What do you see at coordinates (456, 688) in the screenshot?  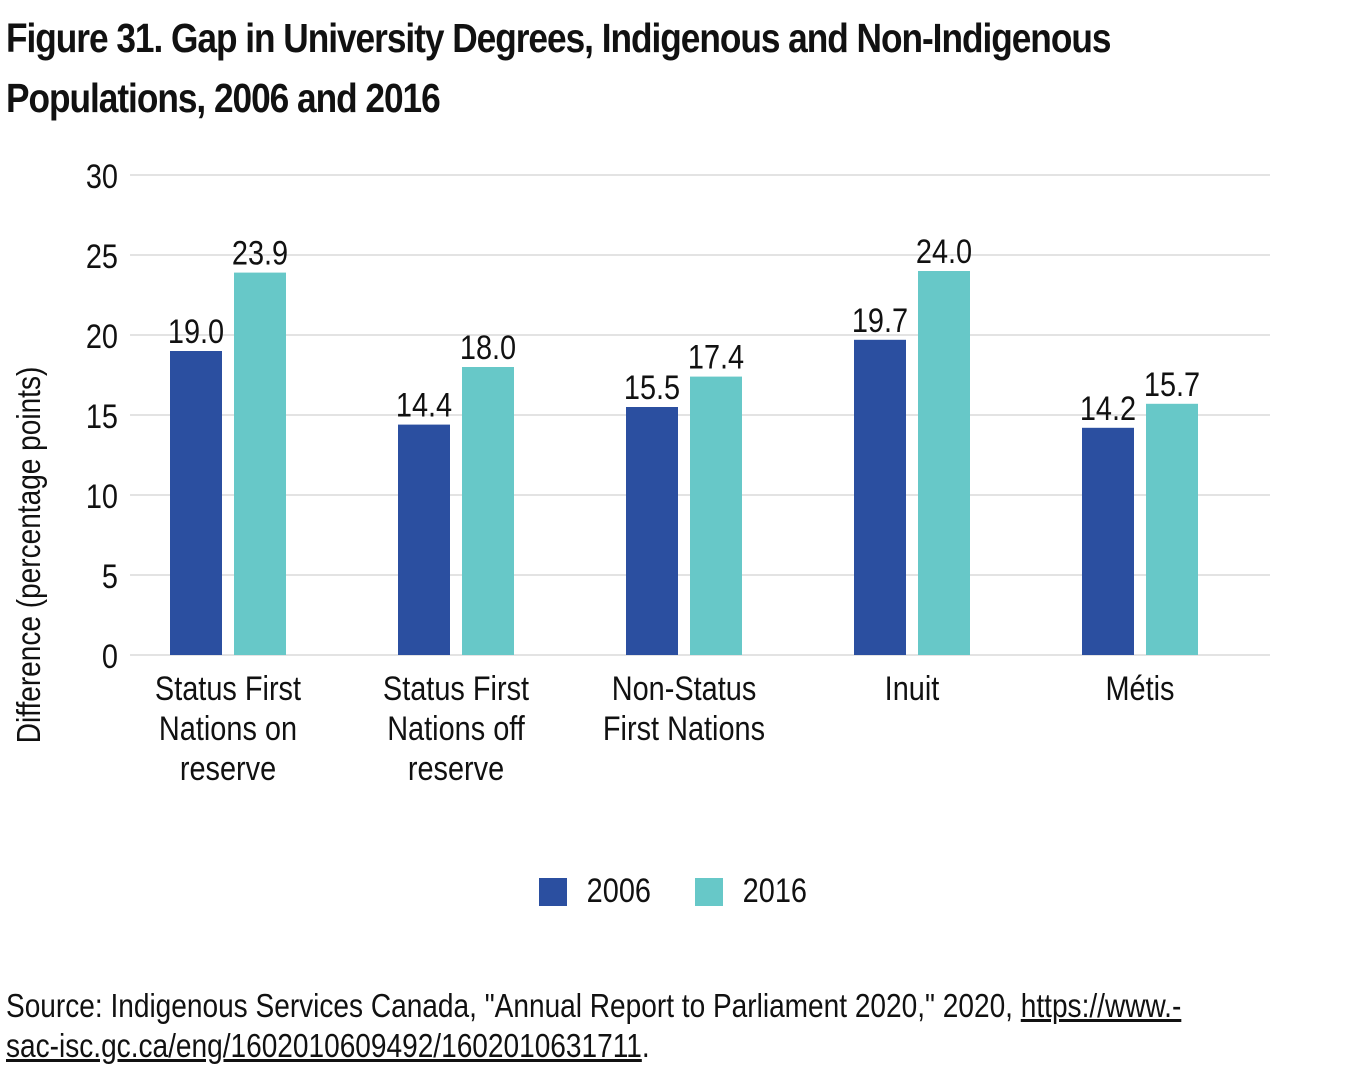 I see `x-tick-label-1-0: Status First` at bounding box center [456, 688].